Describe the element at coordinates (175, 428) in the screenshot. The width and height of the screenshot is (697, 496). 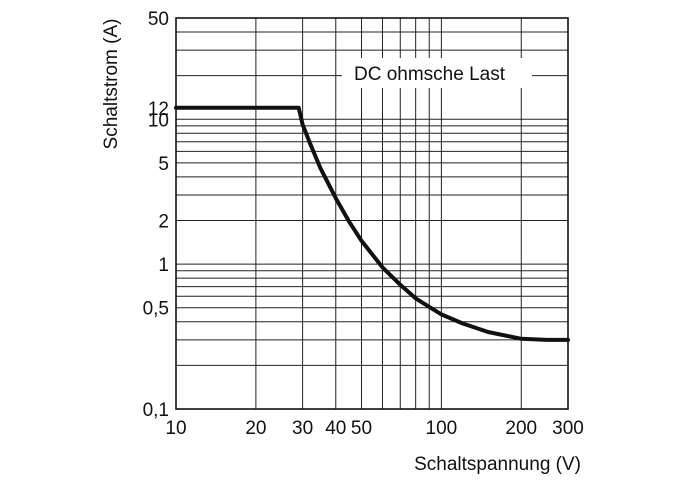
I see `x-tick-label: 10` at that location.